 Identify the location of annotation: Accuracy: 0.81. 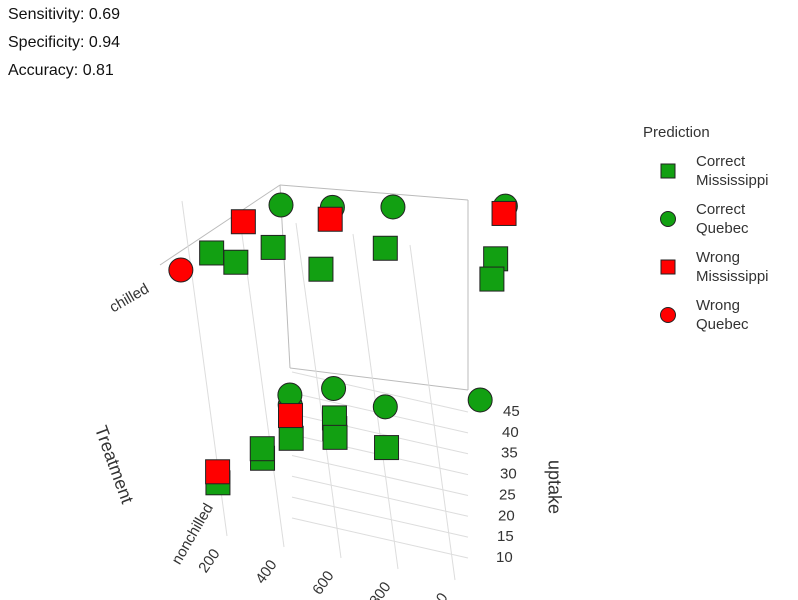
(61, 70).